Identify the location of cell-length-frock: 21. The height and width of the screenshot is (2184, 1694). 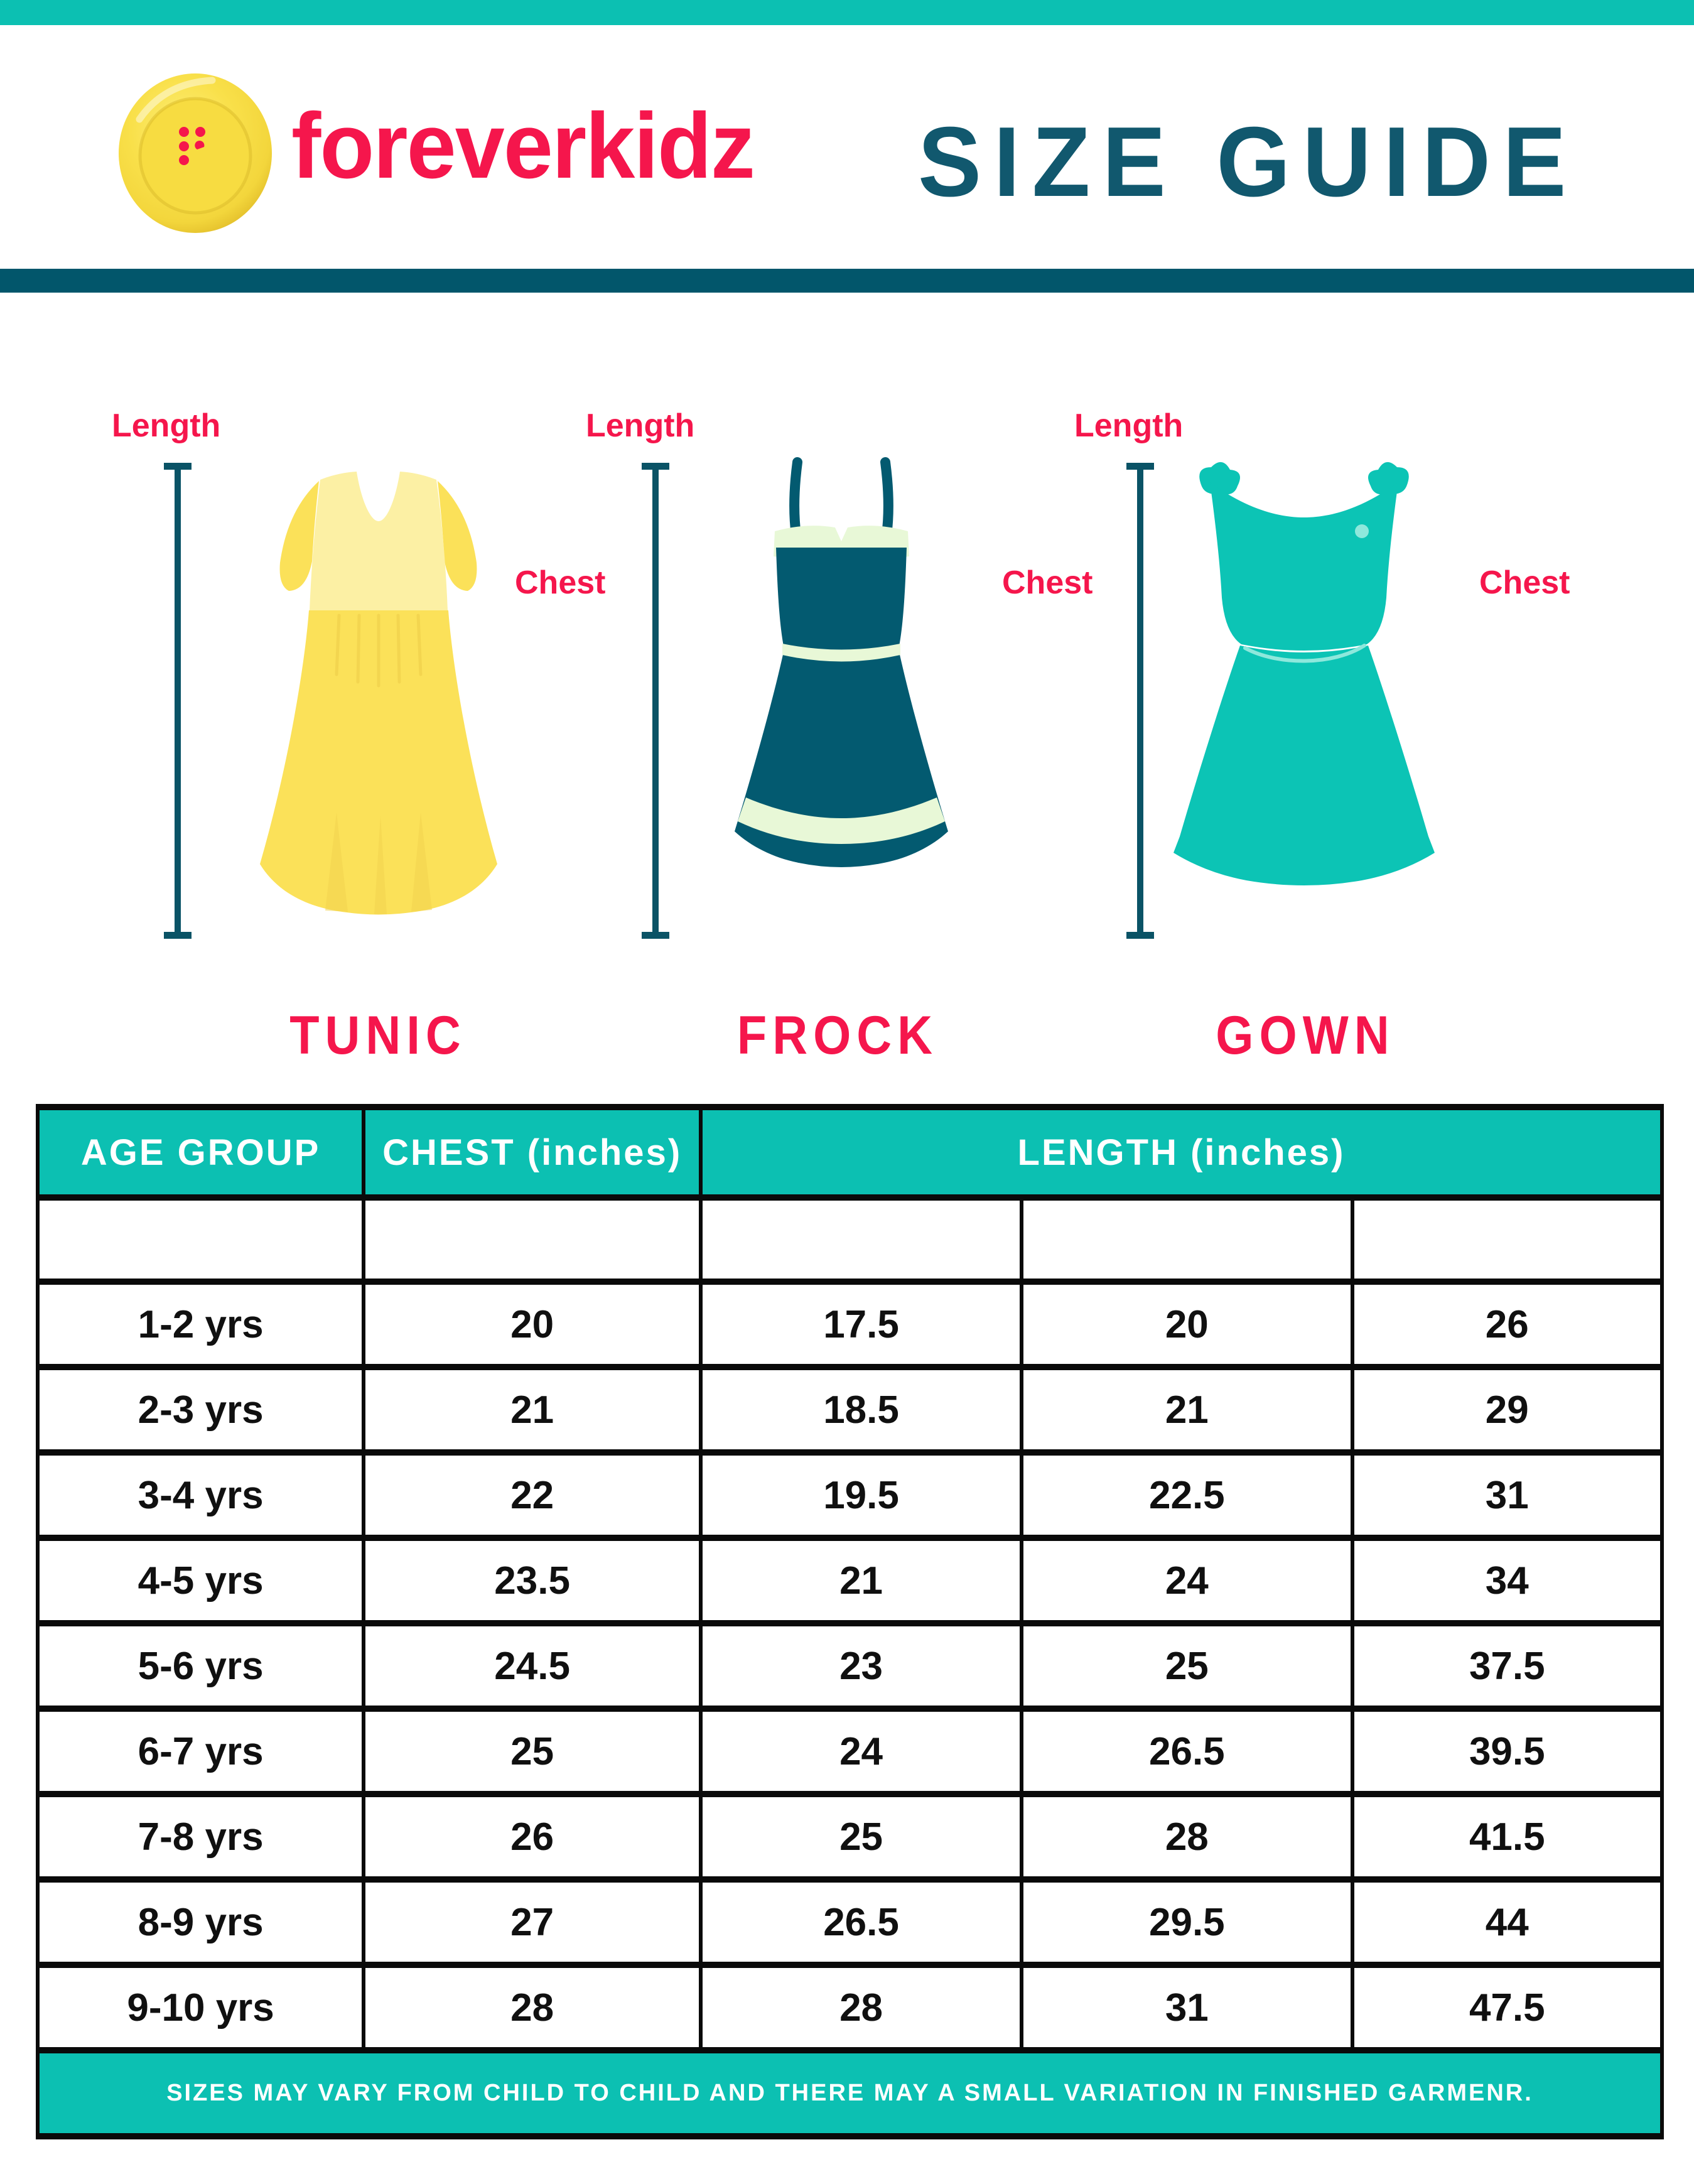
(1186, 1408).